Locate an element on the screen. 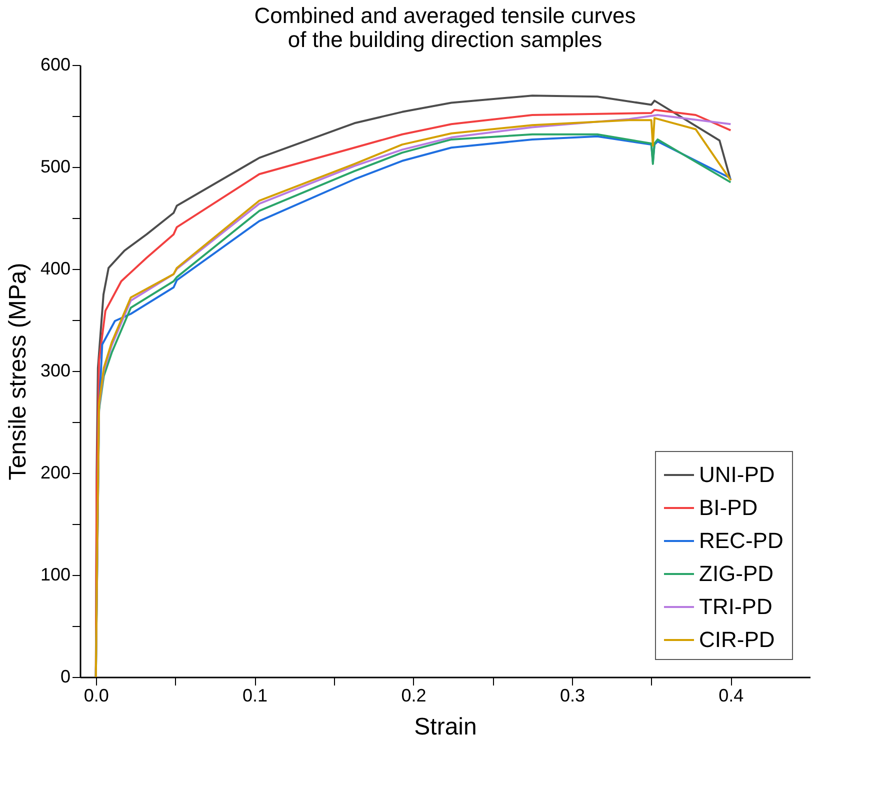  chart-title: Combined and averaged tensile curves of the building direction samples is located at coordinates (445, 27).